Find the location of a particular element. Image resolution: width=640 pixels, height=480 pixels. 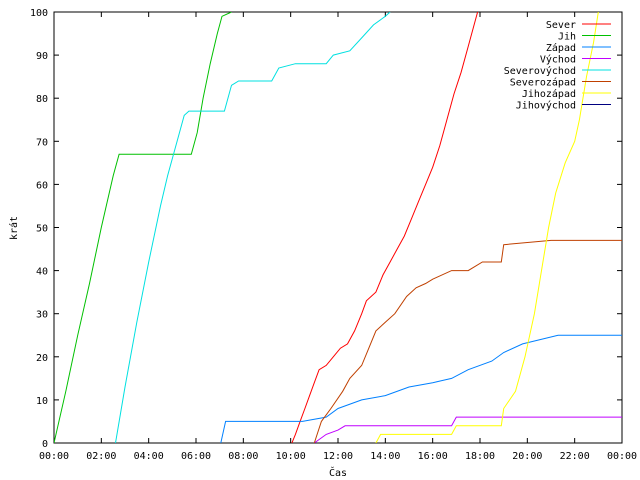

x-tick-label: 22:00 is located at coordinates (575, 456).